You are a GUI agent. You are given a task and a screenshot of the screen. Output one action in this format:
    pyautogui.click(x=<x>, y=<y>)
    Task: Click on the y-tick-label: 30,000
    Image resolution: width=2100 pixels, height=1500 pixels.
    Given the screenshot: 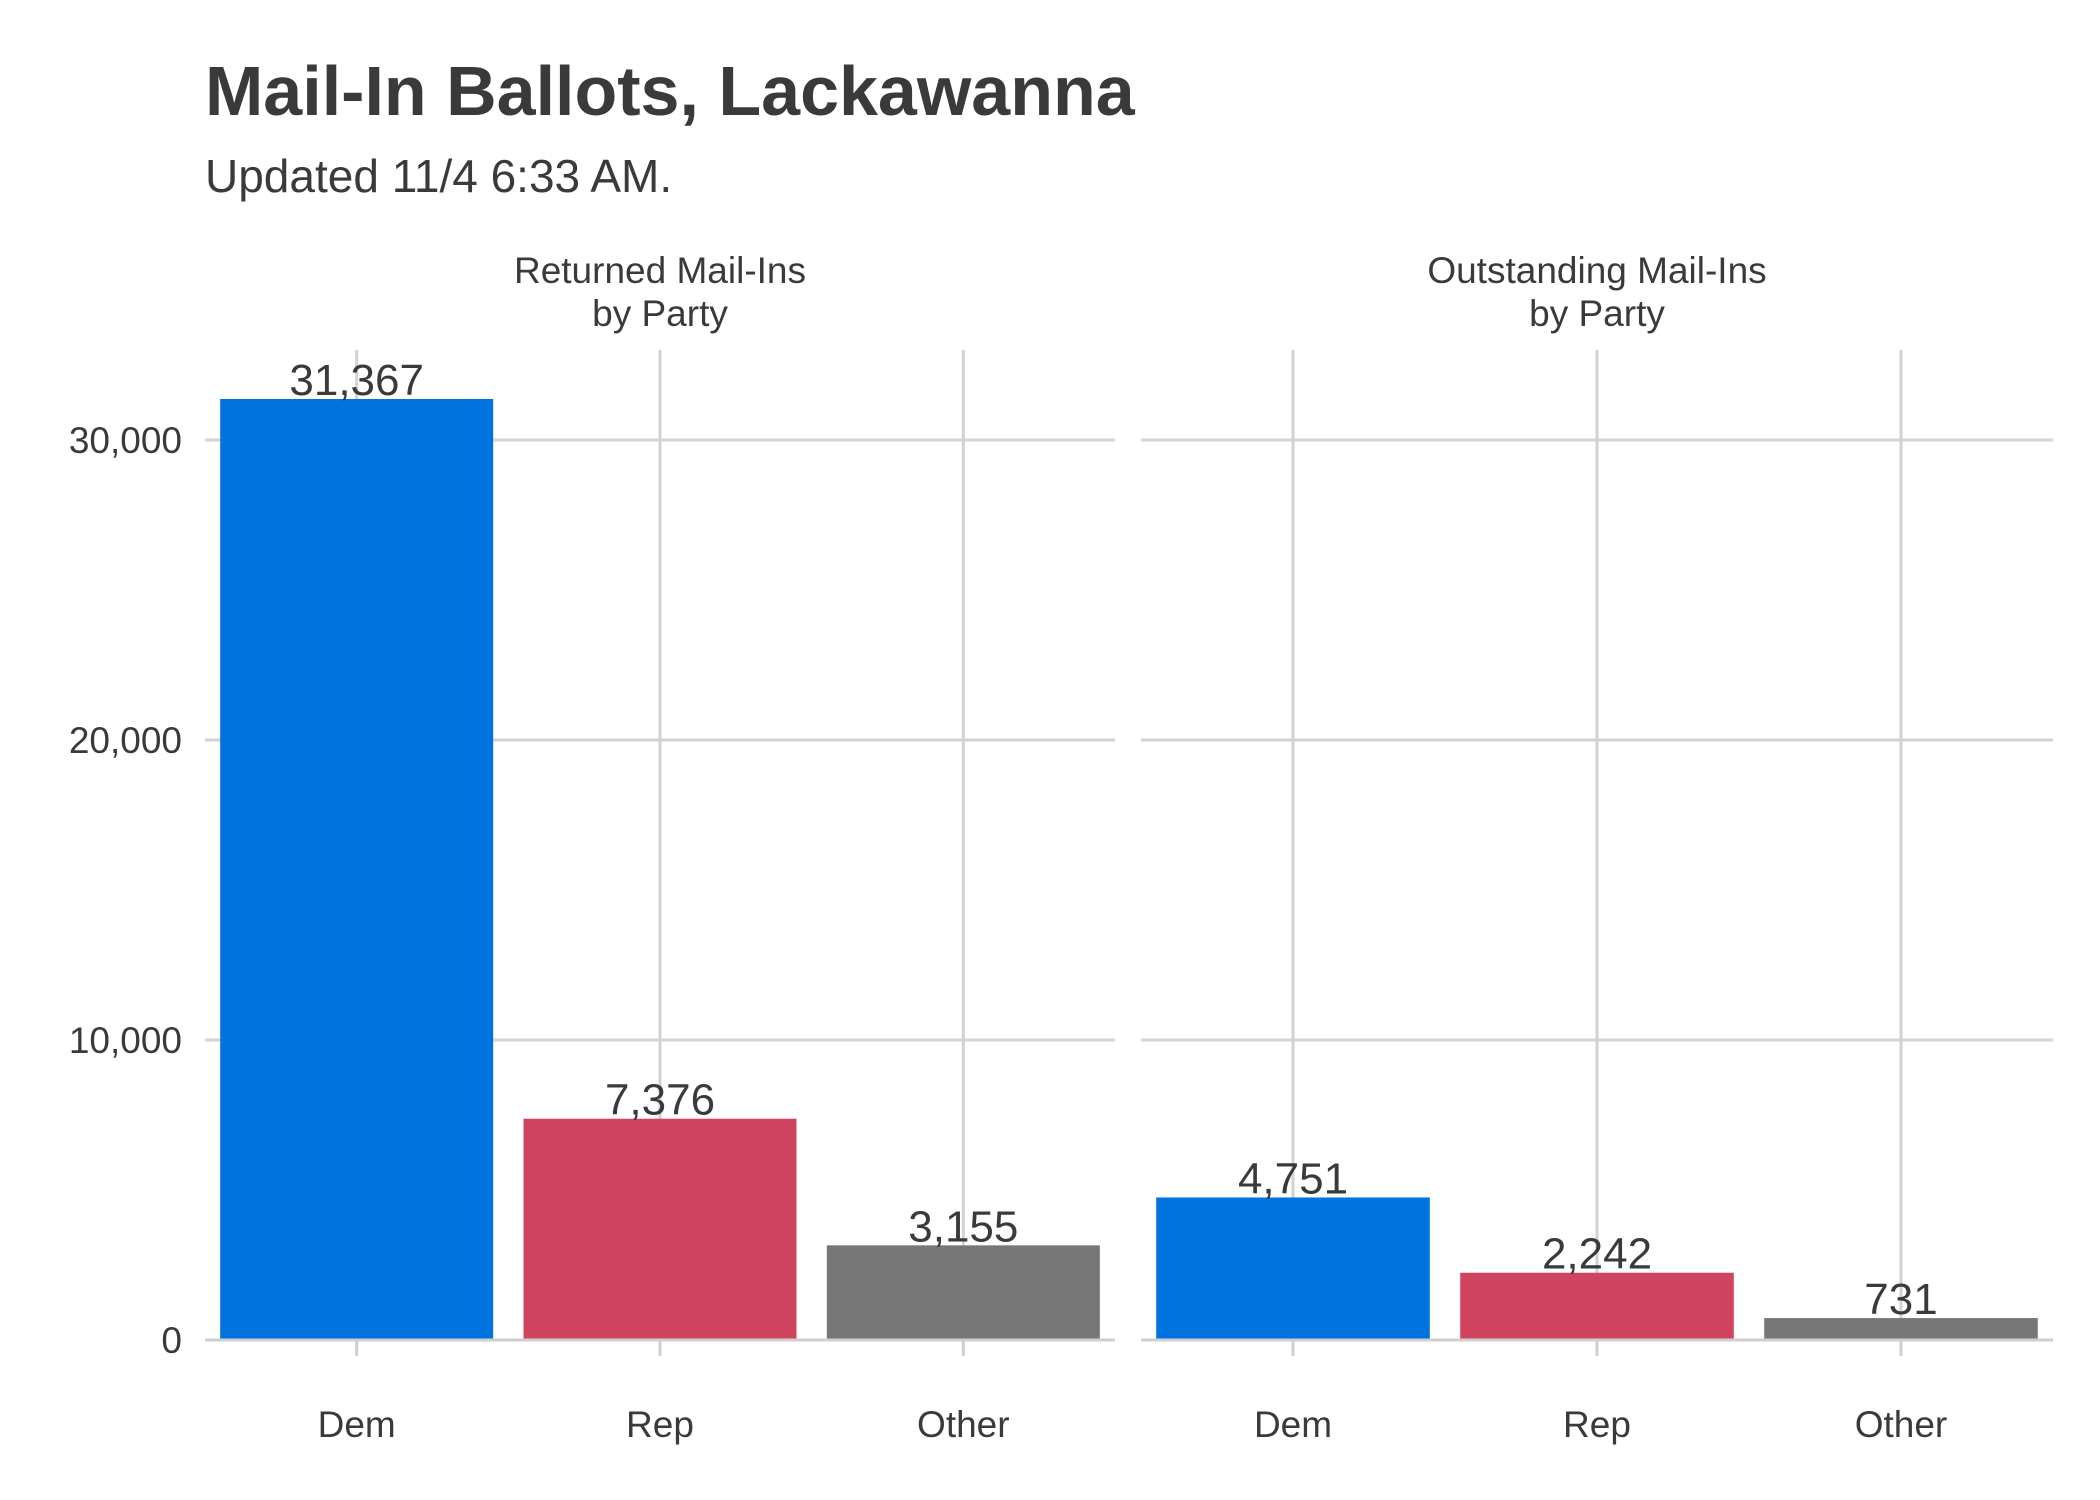 What is the action you would take?
    pyautogui.click(x=125, y=440)
    